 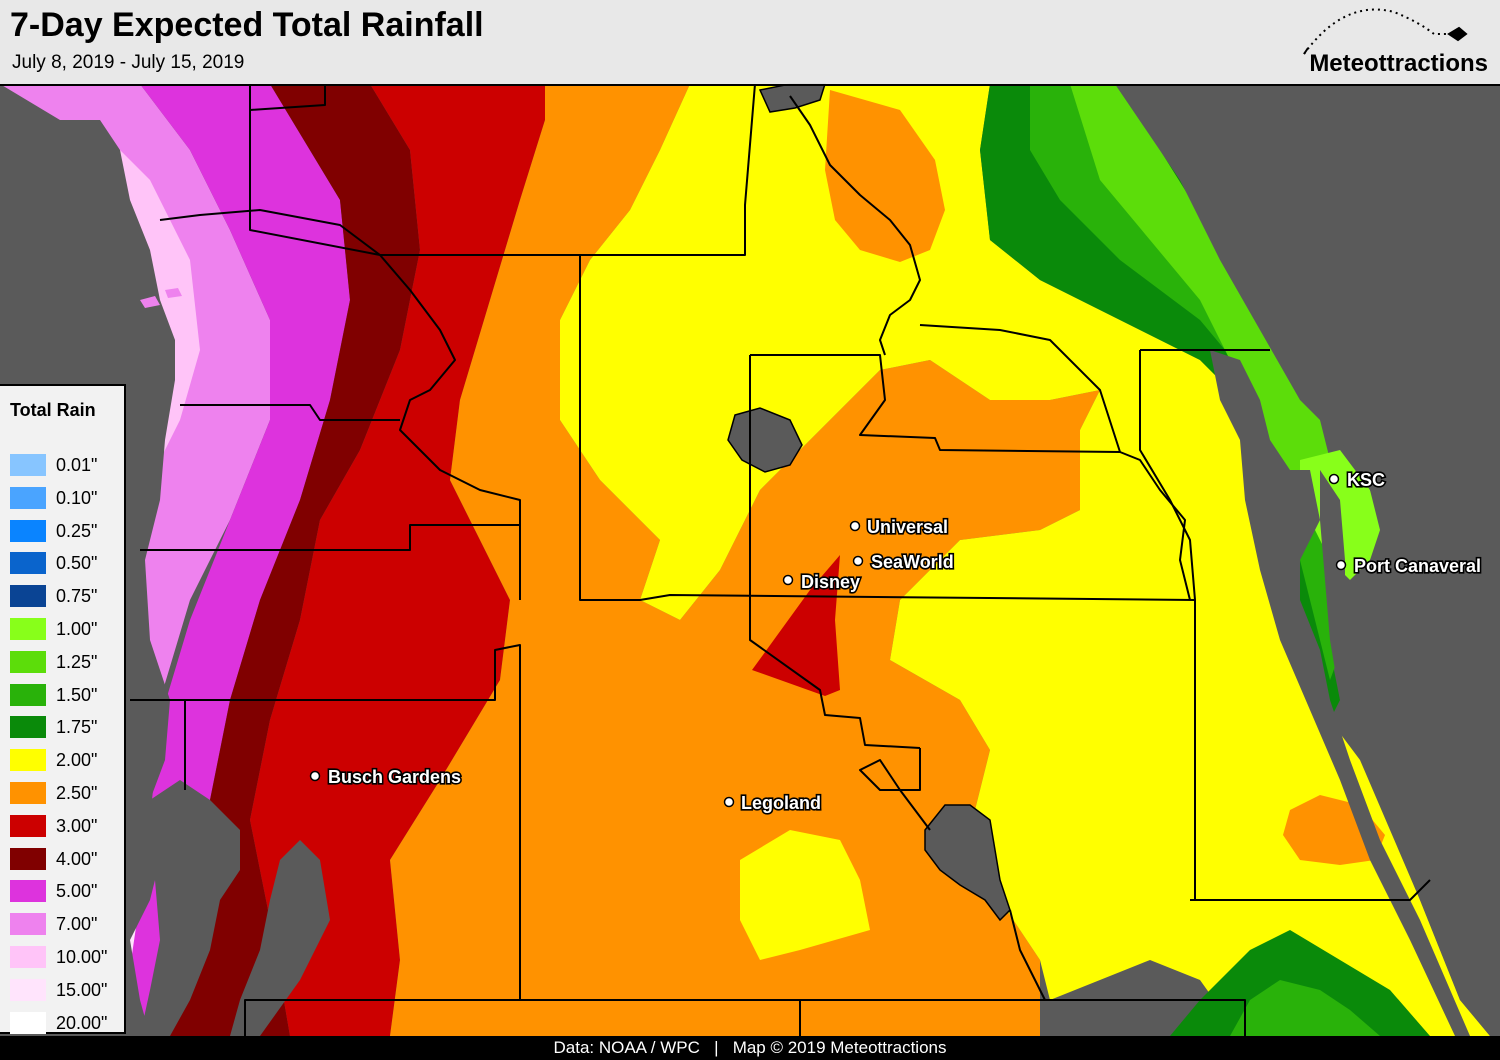 I want to click on legend-label: 2.00", so click(x=77, y=760).